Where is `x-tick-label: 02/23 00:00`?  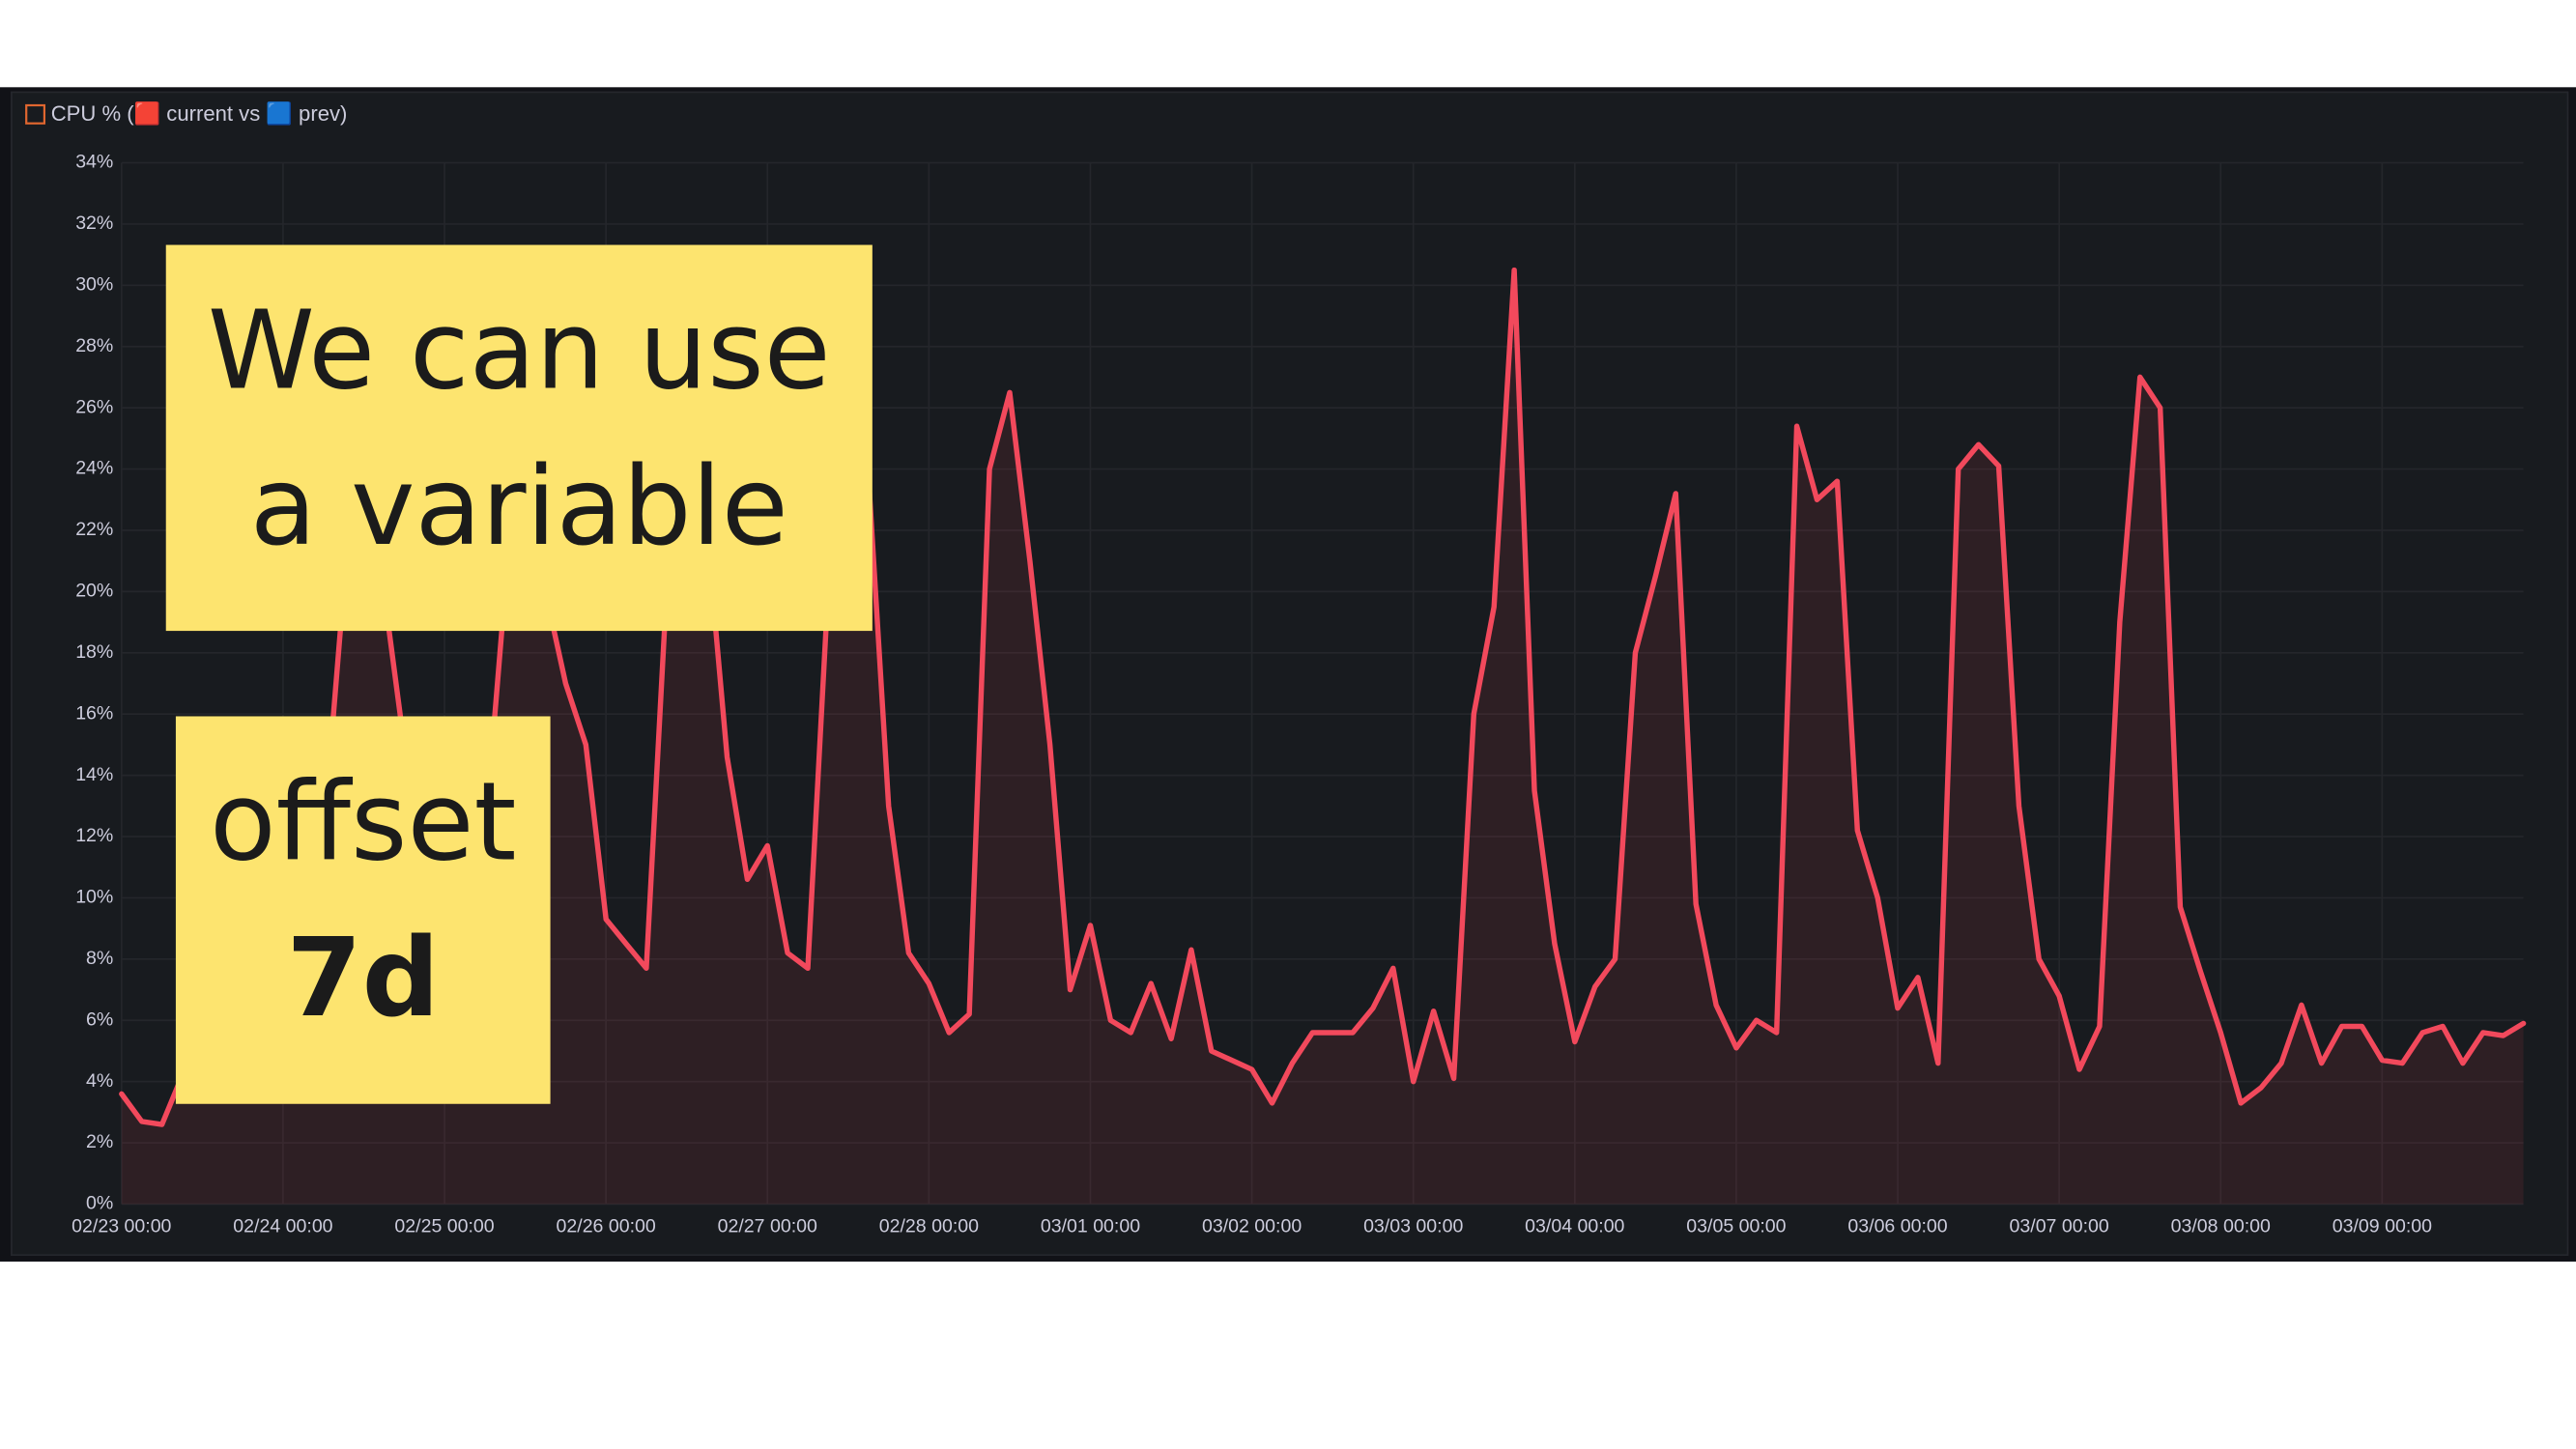 x-tick-label: 02/23 00:00 is located at coordinates (122, 1225).